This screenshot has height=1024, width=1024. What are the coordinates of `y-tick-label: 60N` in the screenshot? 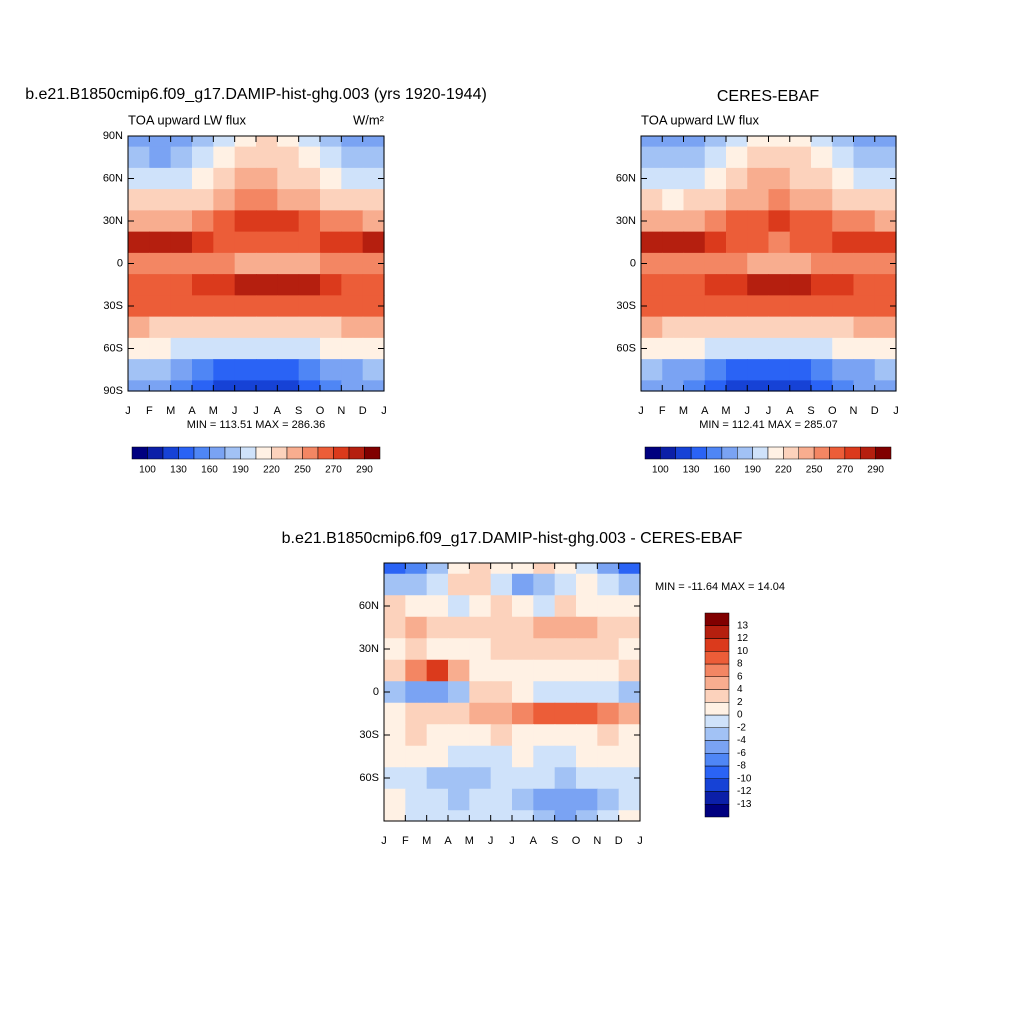 It's located at (113, 178).